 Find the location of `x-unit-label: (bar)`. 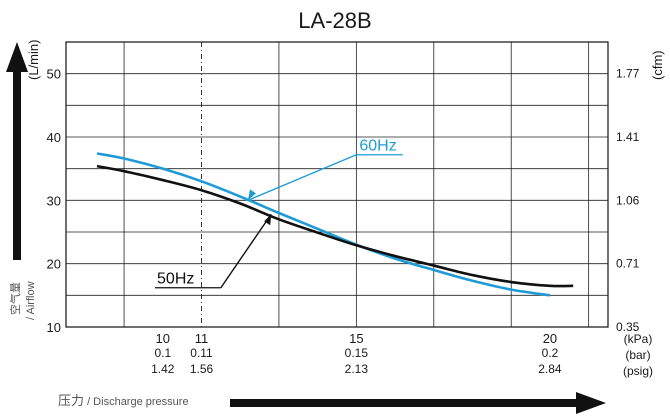

x-unit-label: (bar) is located at coordinates (637, 355).